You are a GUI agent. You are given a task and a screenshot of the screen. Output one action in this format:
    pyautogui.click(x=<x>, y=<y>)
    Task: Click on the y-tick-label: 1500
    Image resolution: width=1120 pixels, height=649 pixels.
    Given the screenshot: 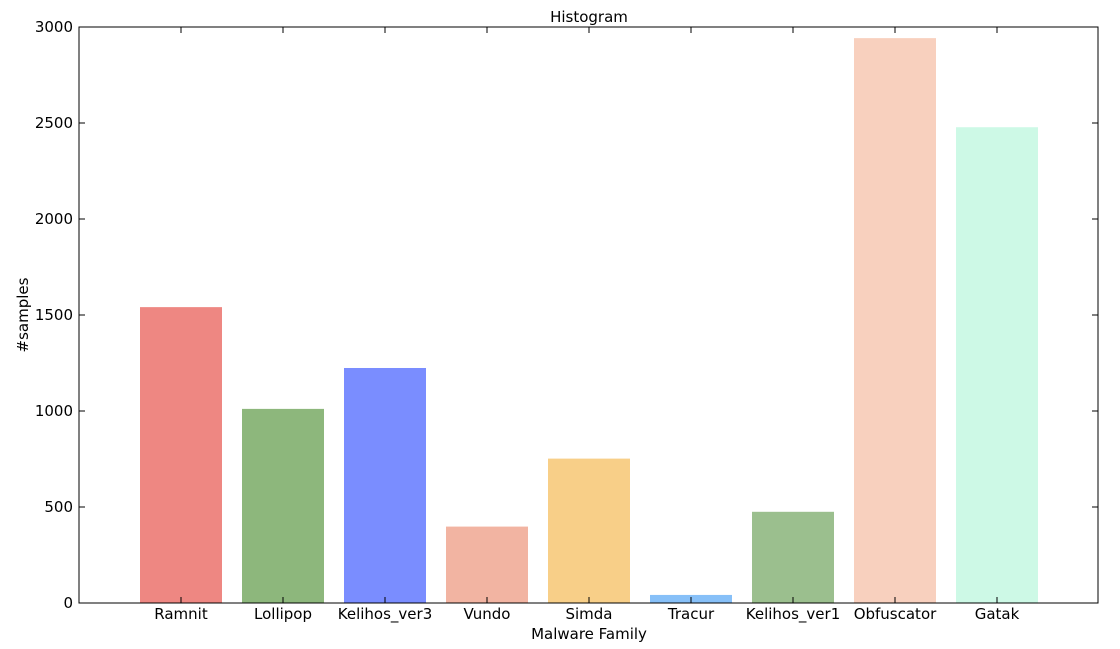 What is the action you would take?
    pyautogui.click(x=54, y=315)
    